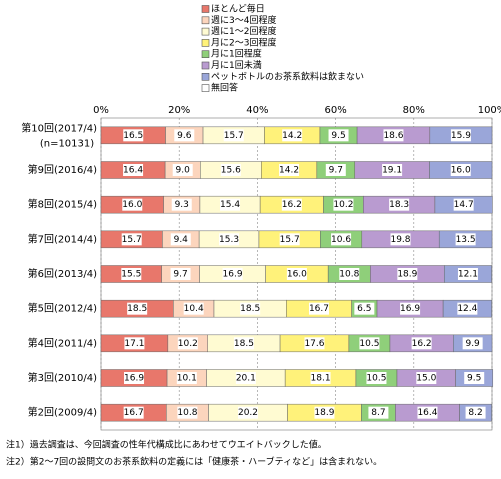 The width and height of the screenshot is (501, 479). What do you see at coordinates (166, 445) in the screenshot?
I see `note: 注1）過去調査は、今回調査の性年代構成比にあわせてウエイトバックした値。` at bounding box center [166, 445].